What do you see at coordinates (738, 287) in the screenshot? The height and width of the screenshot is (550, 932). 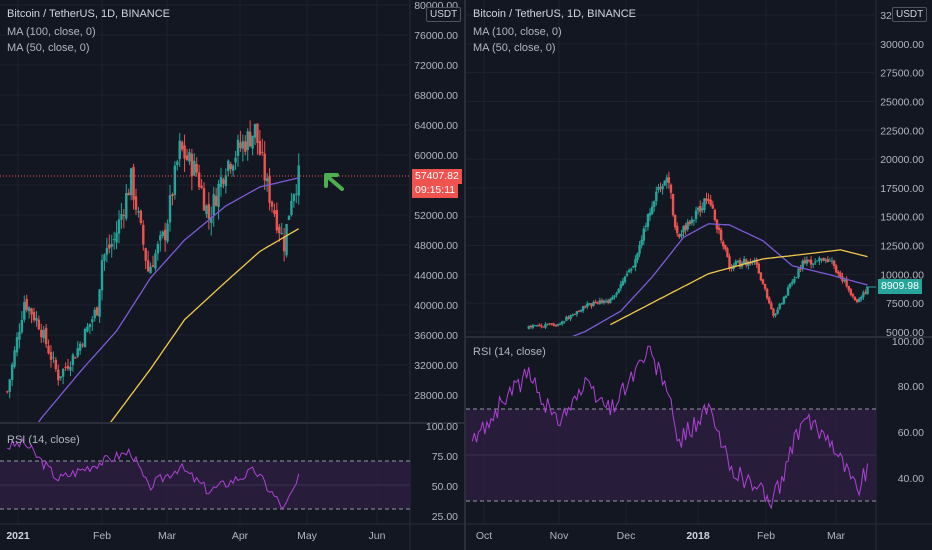 I see `ma-yellow-line` at bounding box center [738, 287].